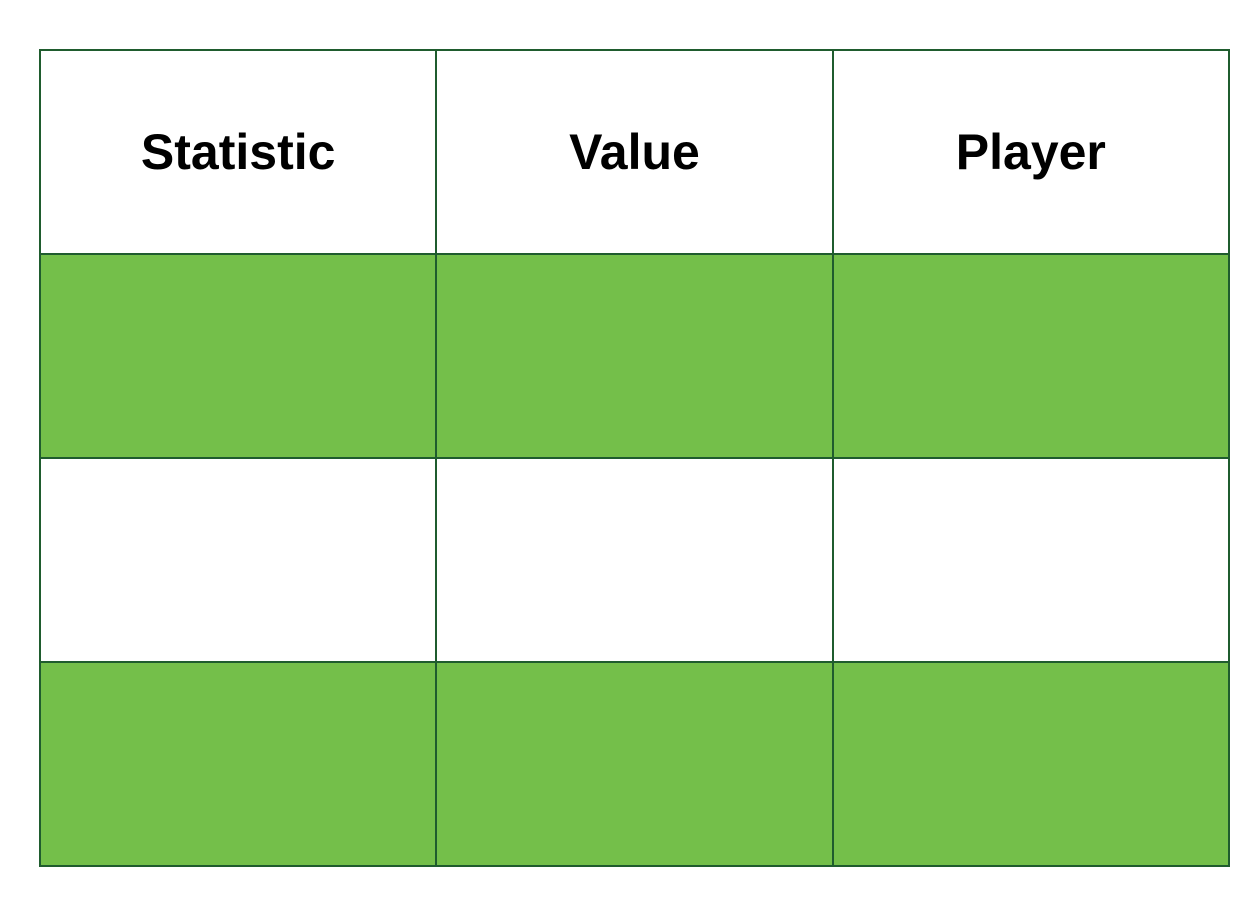 The image size is (1250, 906). What do you see at coordinates (238, 152) in the screenshot?
I see `header-statistic: Statistic` at bounding box center [238, 152].